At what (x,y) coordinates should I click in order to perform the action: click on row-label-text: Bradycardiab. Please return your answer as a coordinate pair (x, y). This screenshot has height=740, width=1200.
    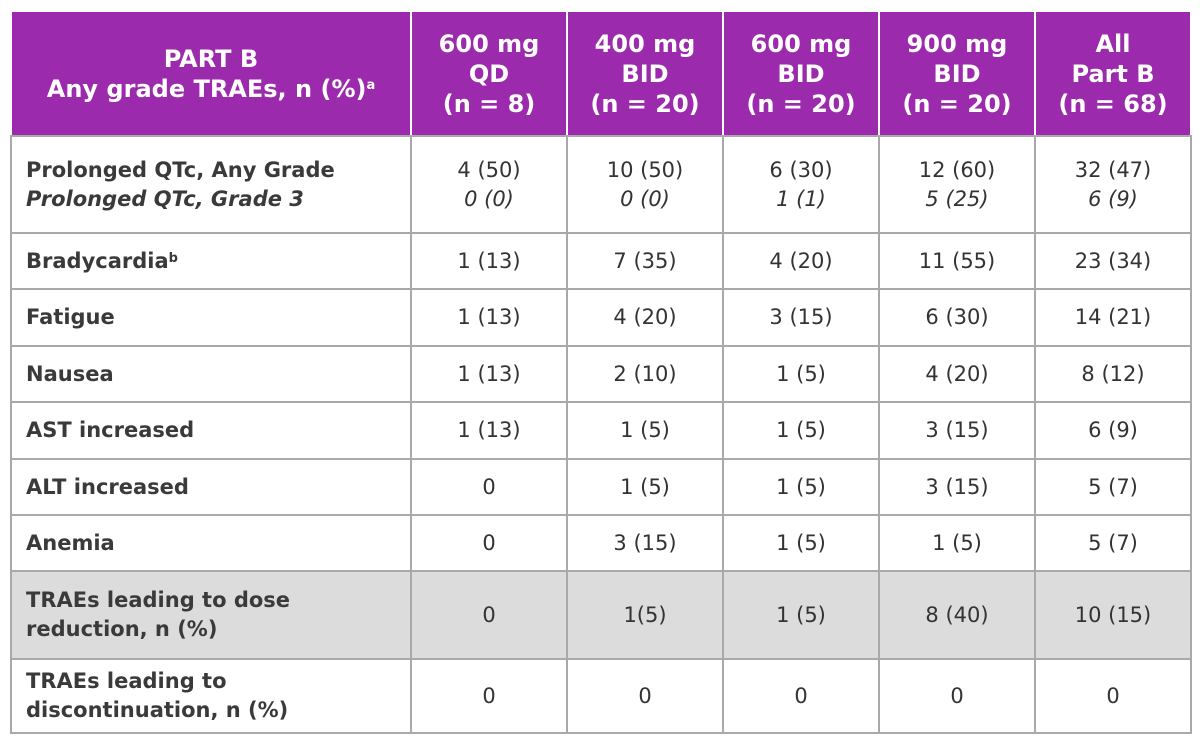
    Looking at the image, I should click on (210, 261).